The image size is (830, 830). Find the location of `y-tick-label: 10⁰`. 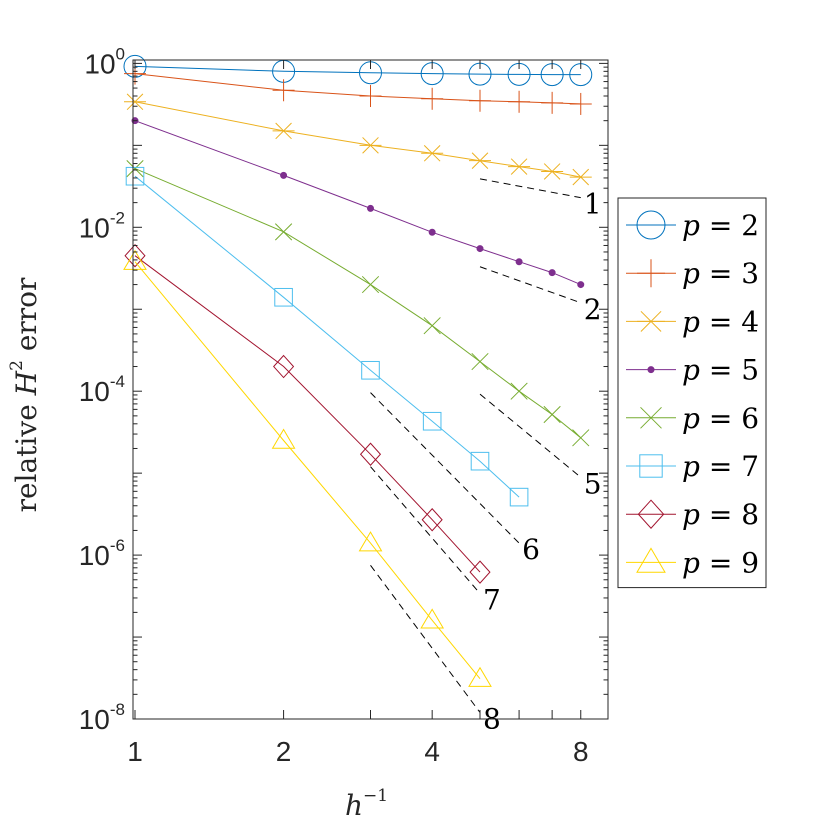

y-tick-label: 10⁰ is located at coordinates (104, 61).